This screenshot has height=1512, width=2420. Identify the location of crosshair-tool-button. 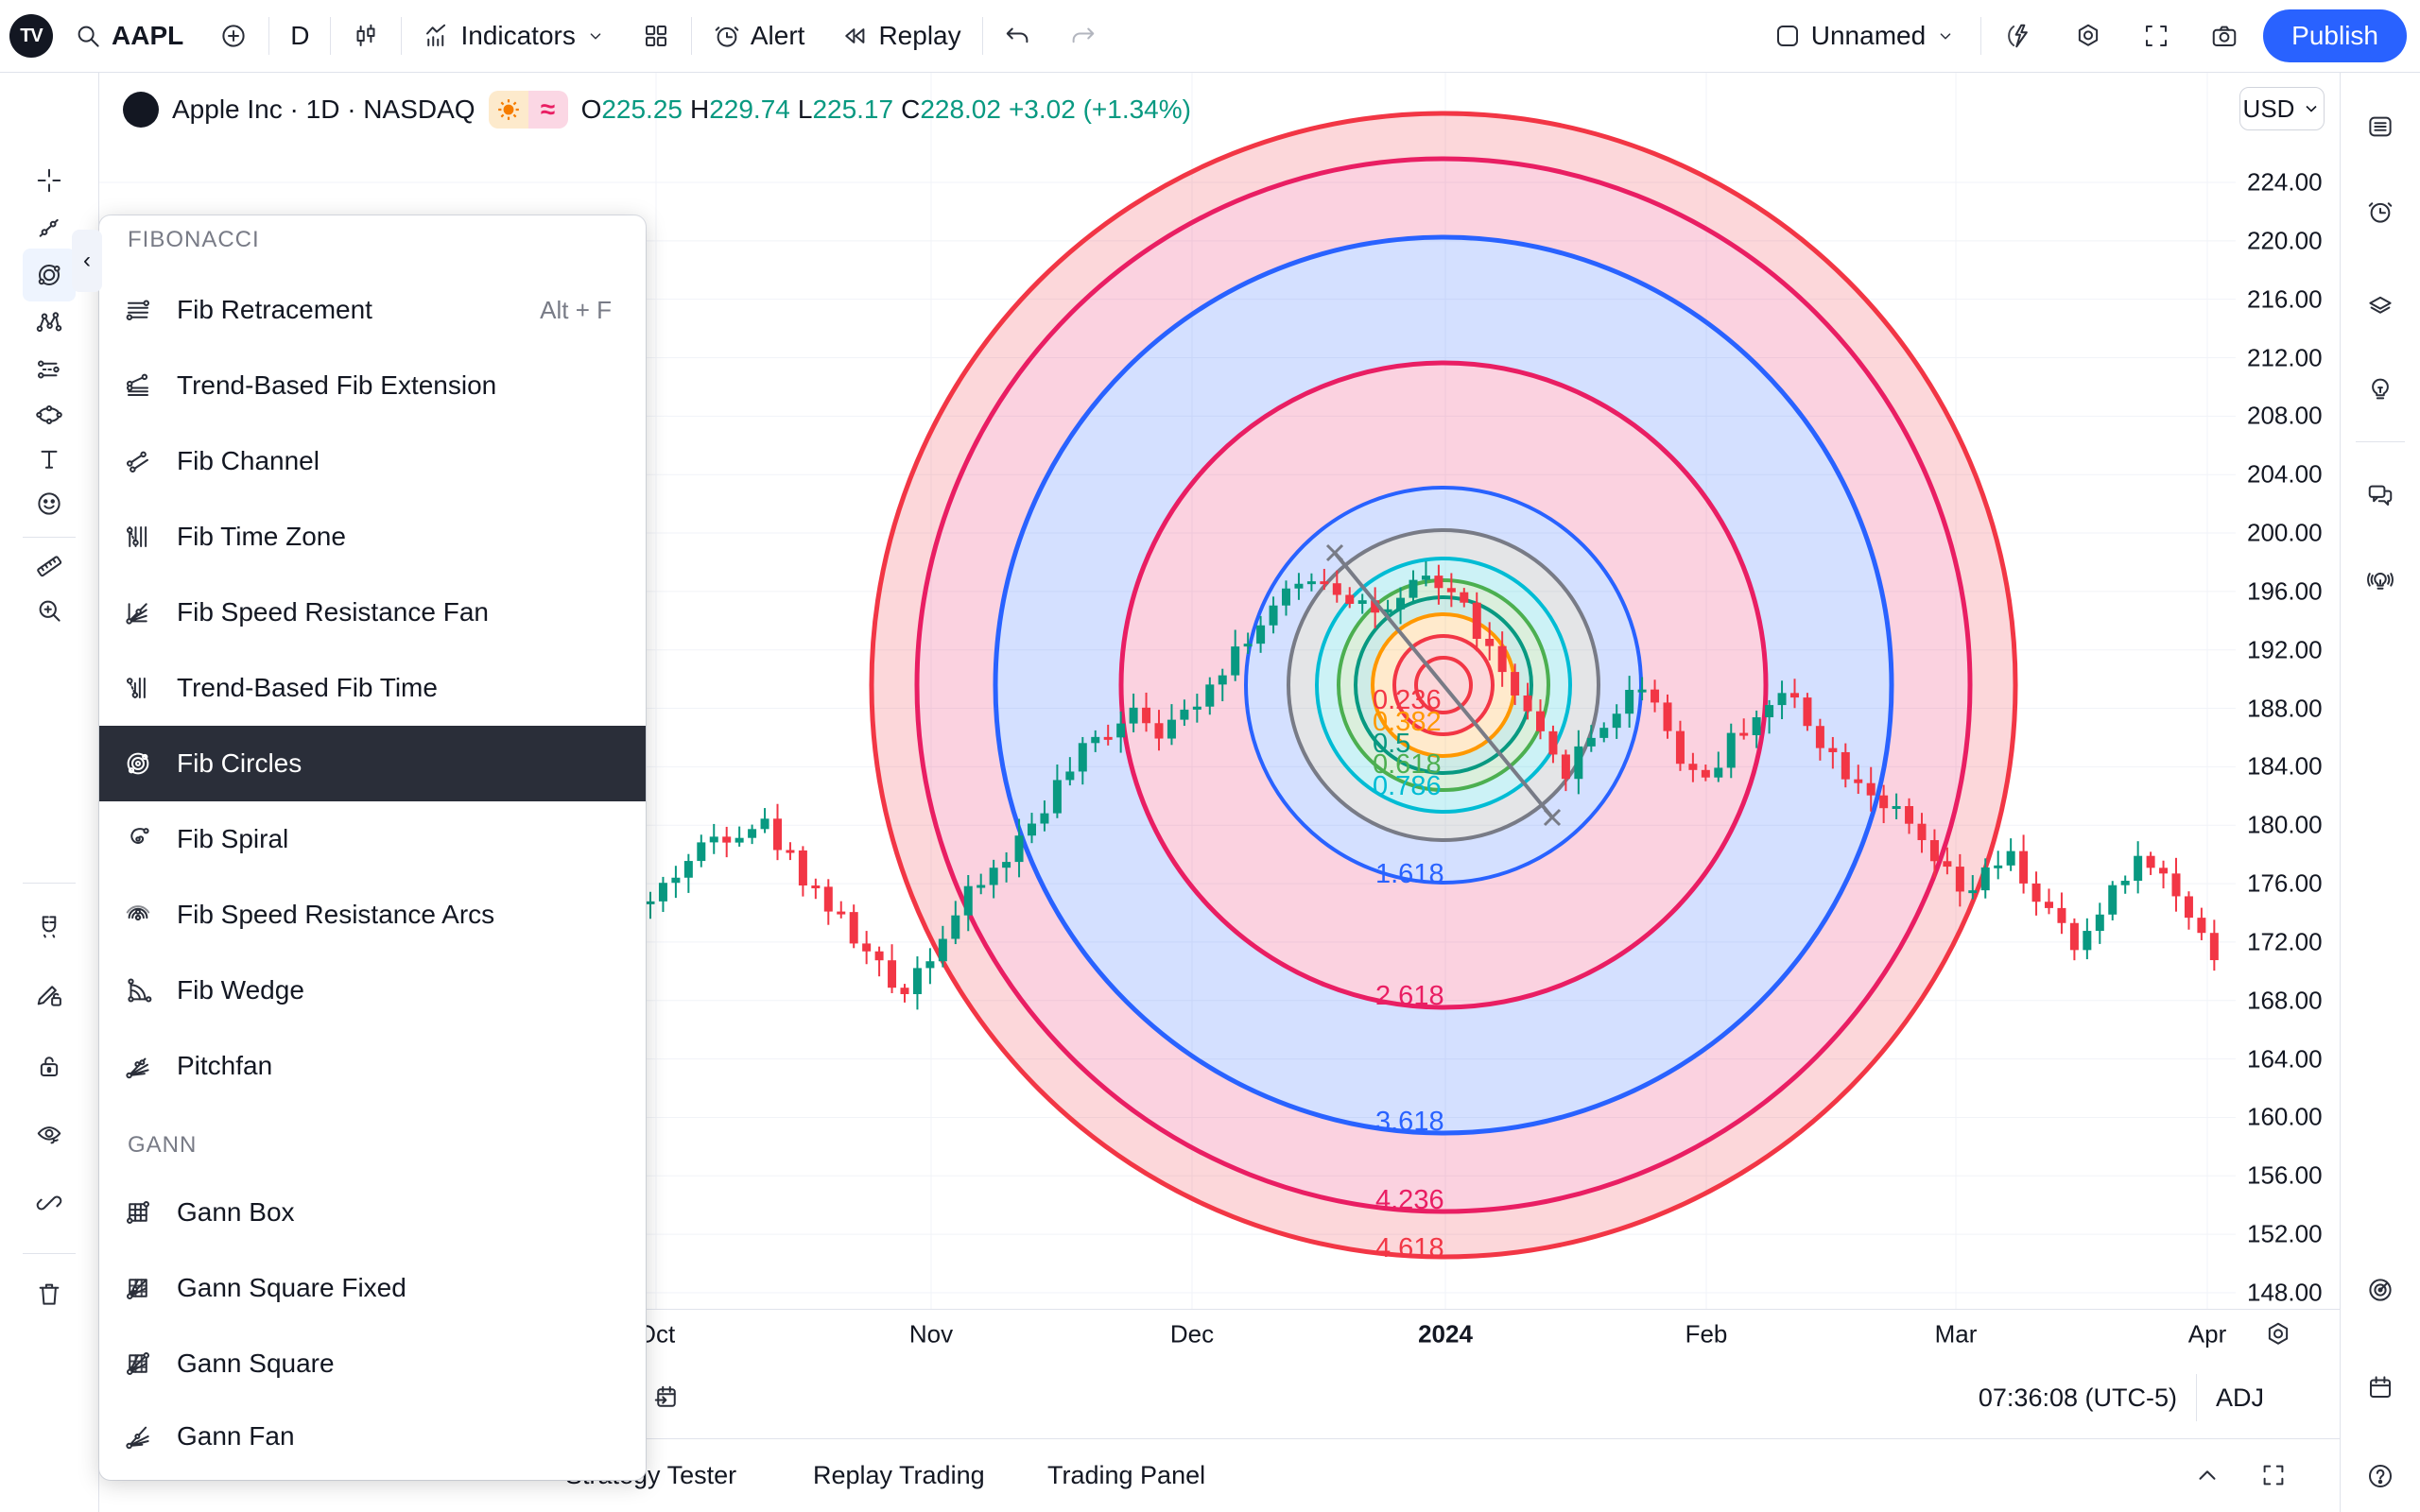
(49, 180).